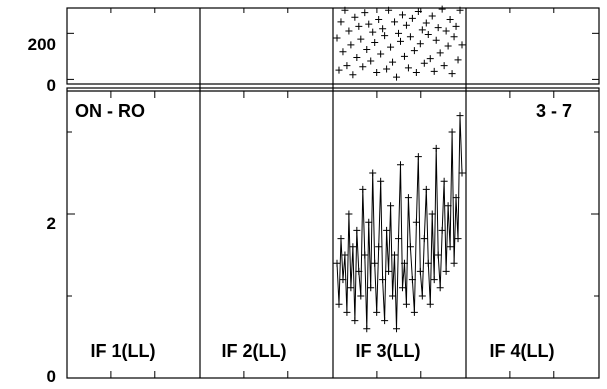 This screenshot has width=607, height=389. What do you see at coordinates (51, 223) in the screenshot?
I see `amp-tick-label-2: 2` at bounding box center [51, 223].